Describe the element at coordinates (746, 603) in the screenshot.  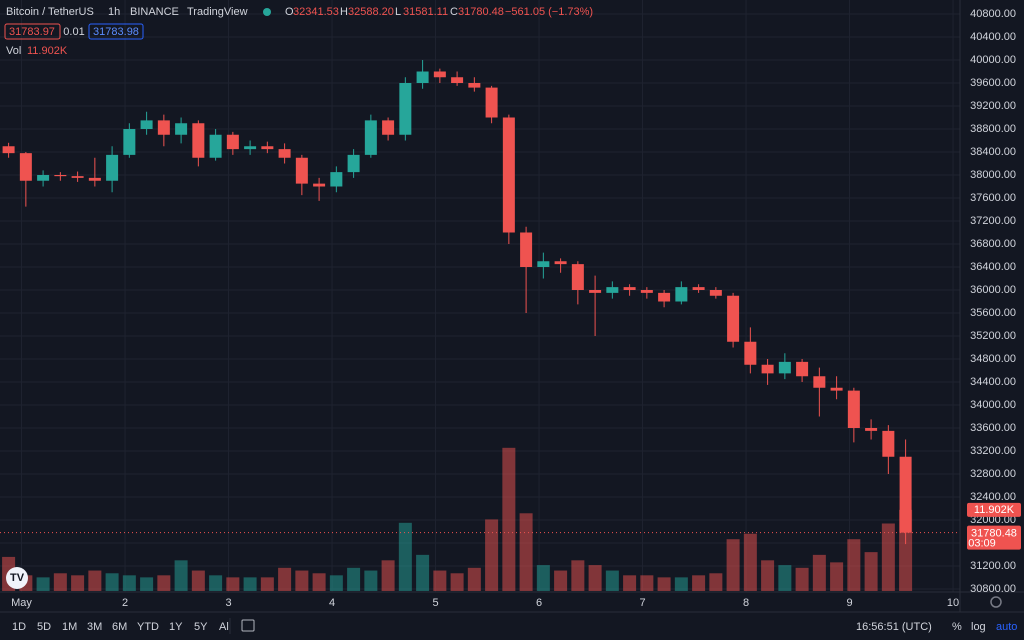
I see `x-tick-label: 8` at that location.